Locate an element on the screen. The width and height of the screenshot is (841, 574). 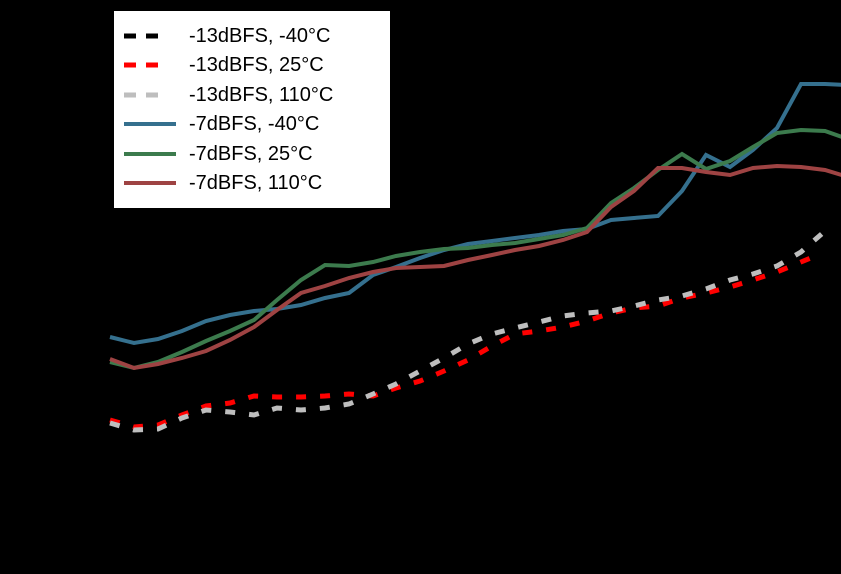
legend-item: -13dBFS, -40°C is located at coordinates (256, 36).